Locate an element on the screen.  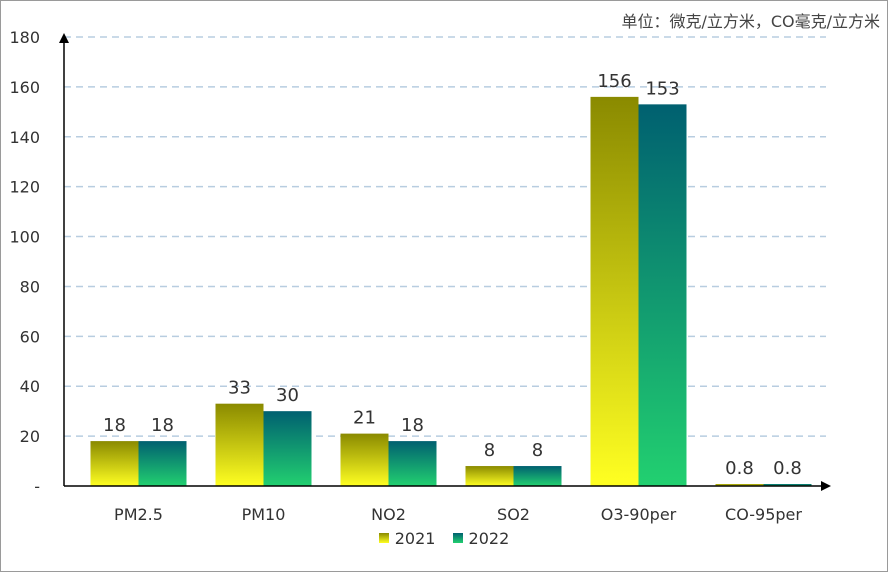
y-tick-label: 180 is located at coordinates (24, 37).